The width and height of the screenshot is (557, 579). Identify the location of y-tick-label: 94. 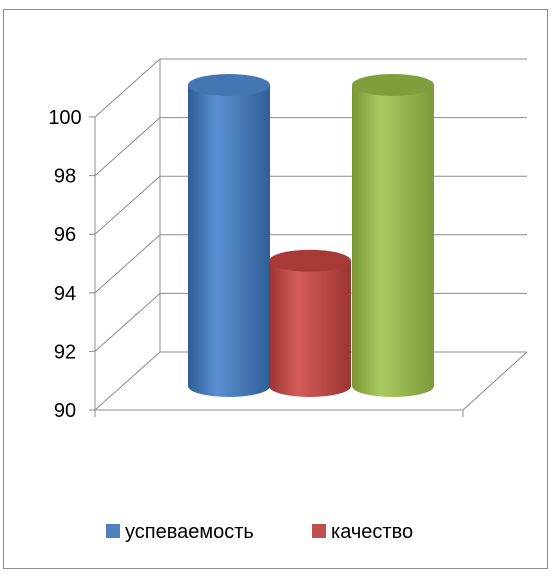
(65, 294).